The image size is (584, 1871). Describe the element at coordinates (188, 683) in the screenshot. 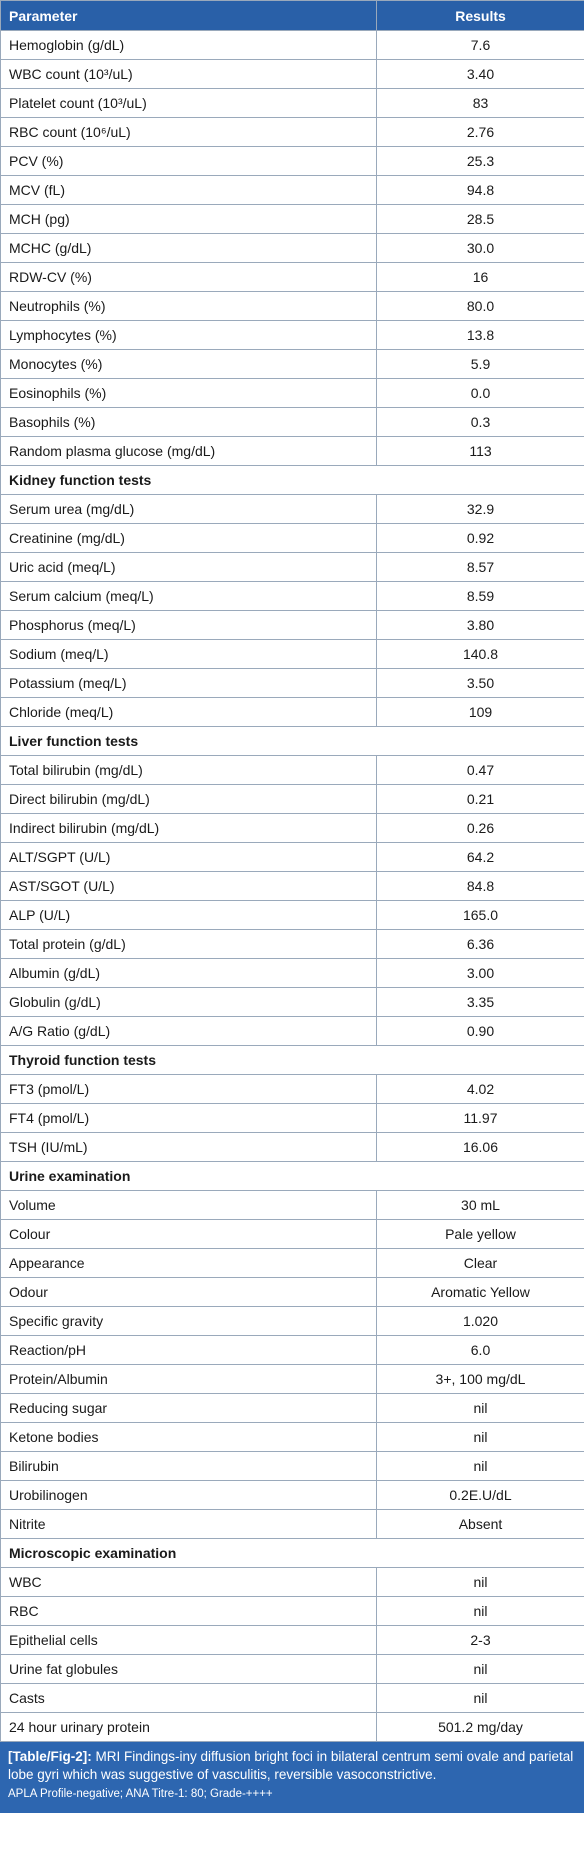

I see `parameter-cell: Potassium (meq/L)` at that location.